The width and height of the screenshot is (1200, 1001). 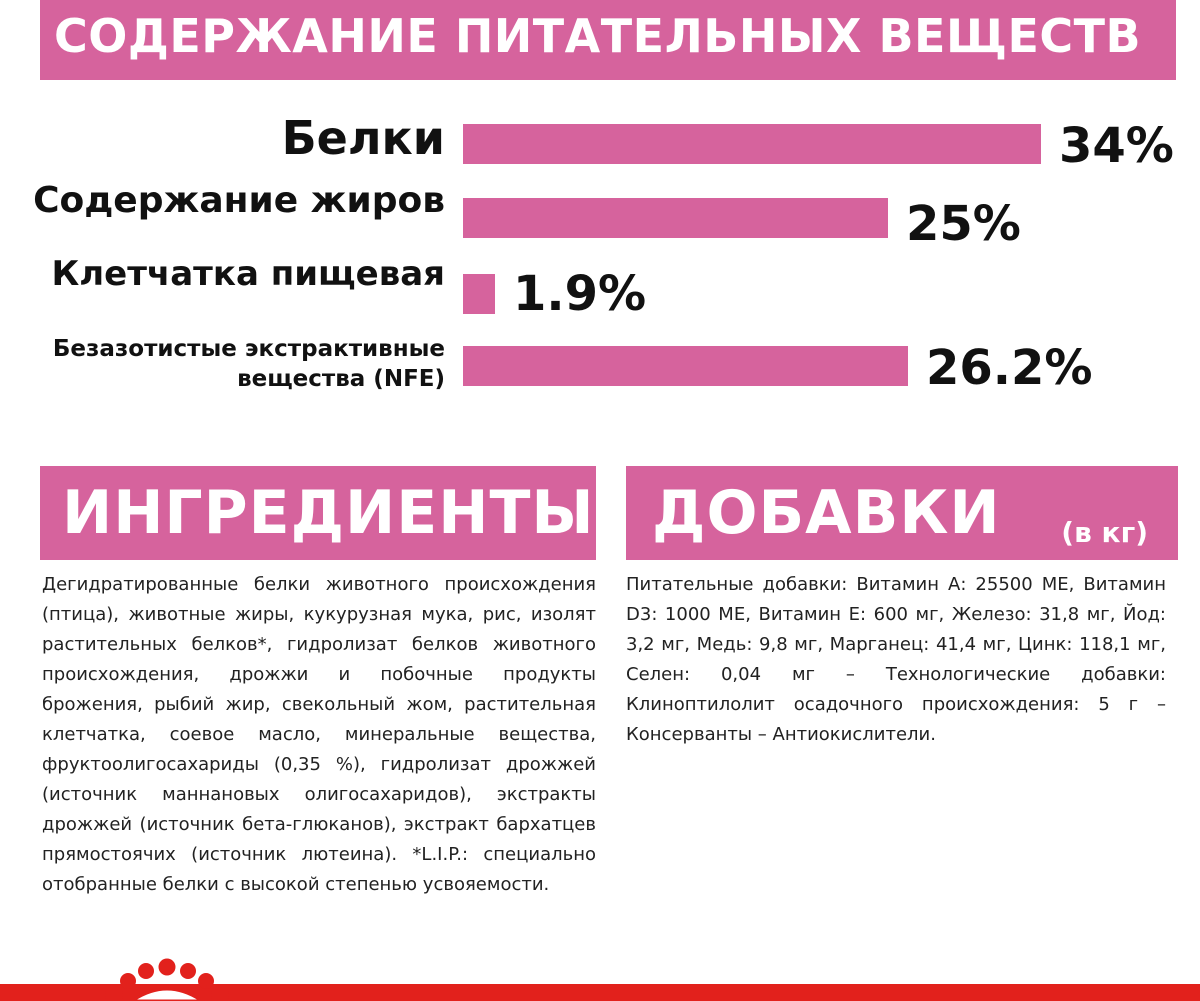 I want to click on nutrient-value-protein: 34%, so click(x=1116, y=146).